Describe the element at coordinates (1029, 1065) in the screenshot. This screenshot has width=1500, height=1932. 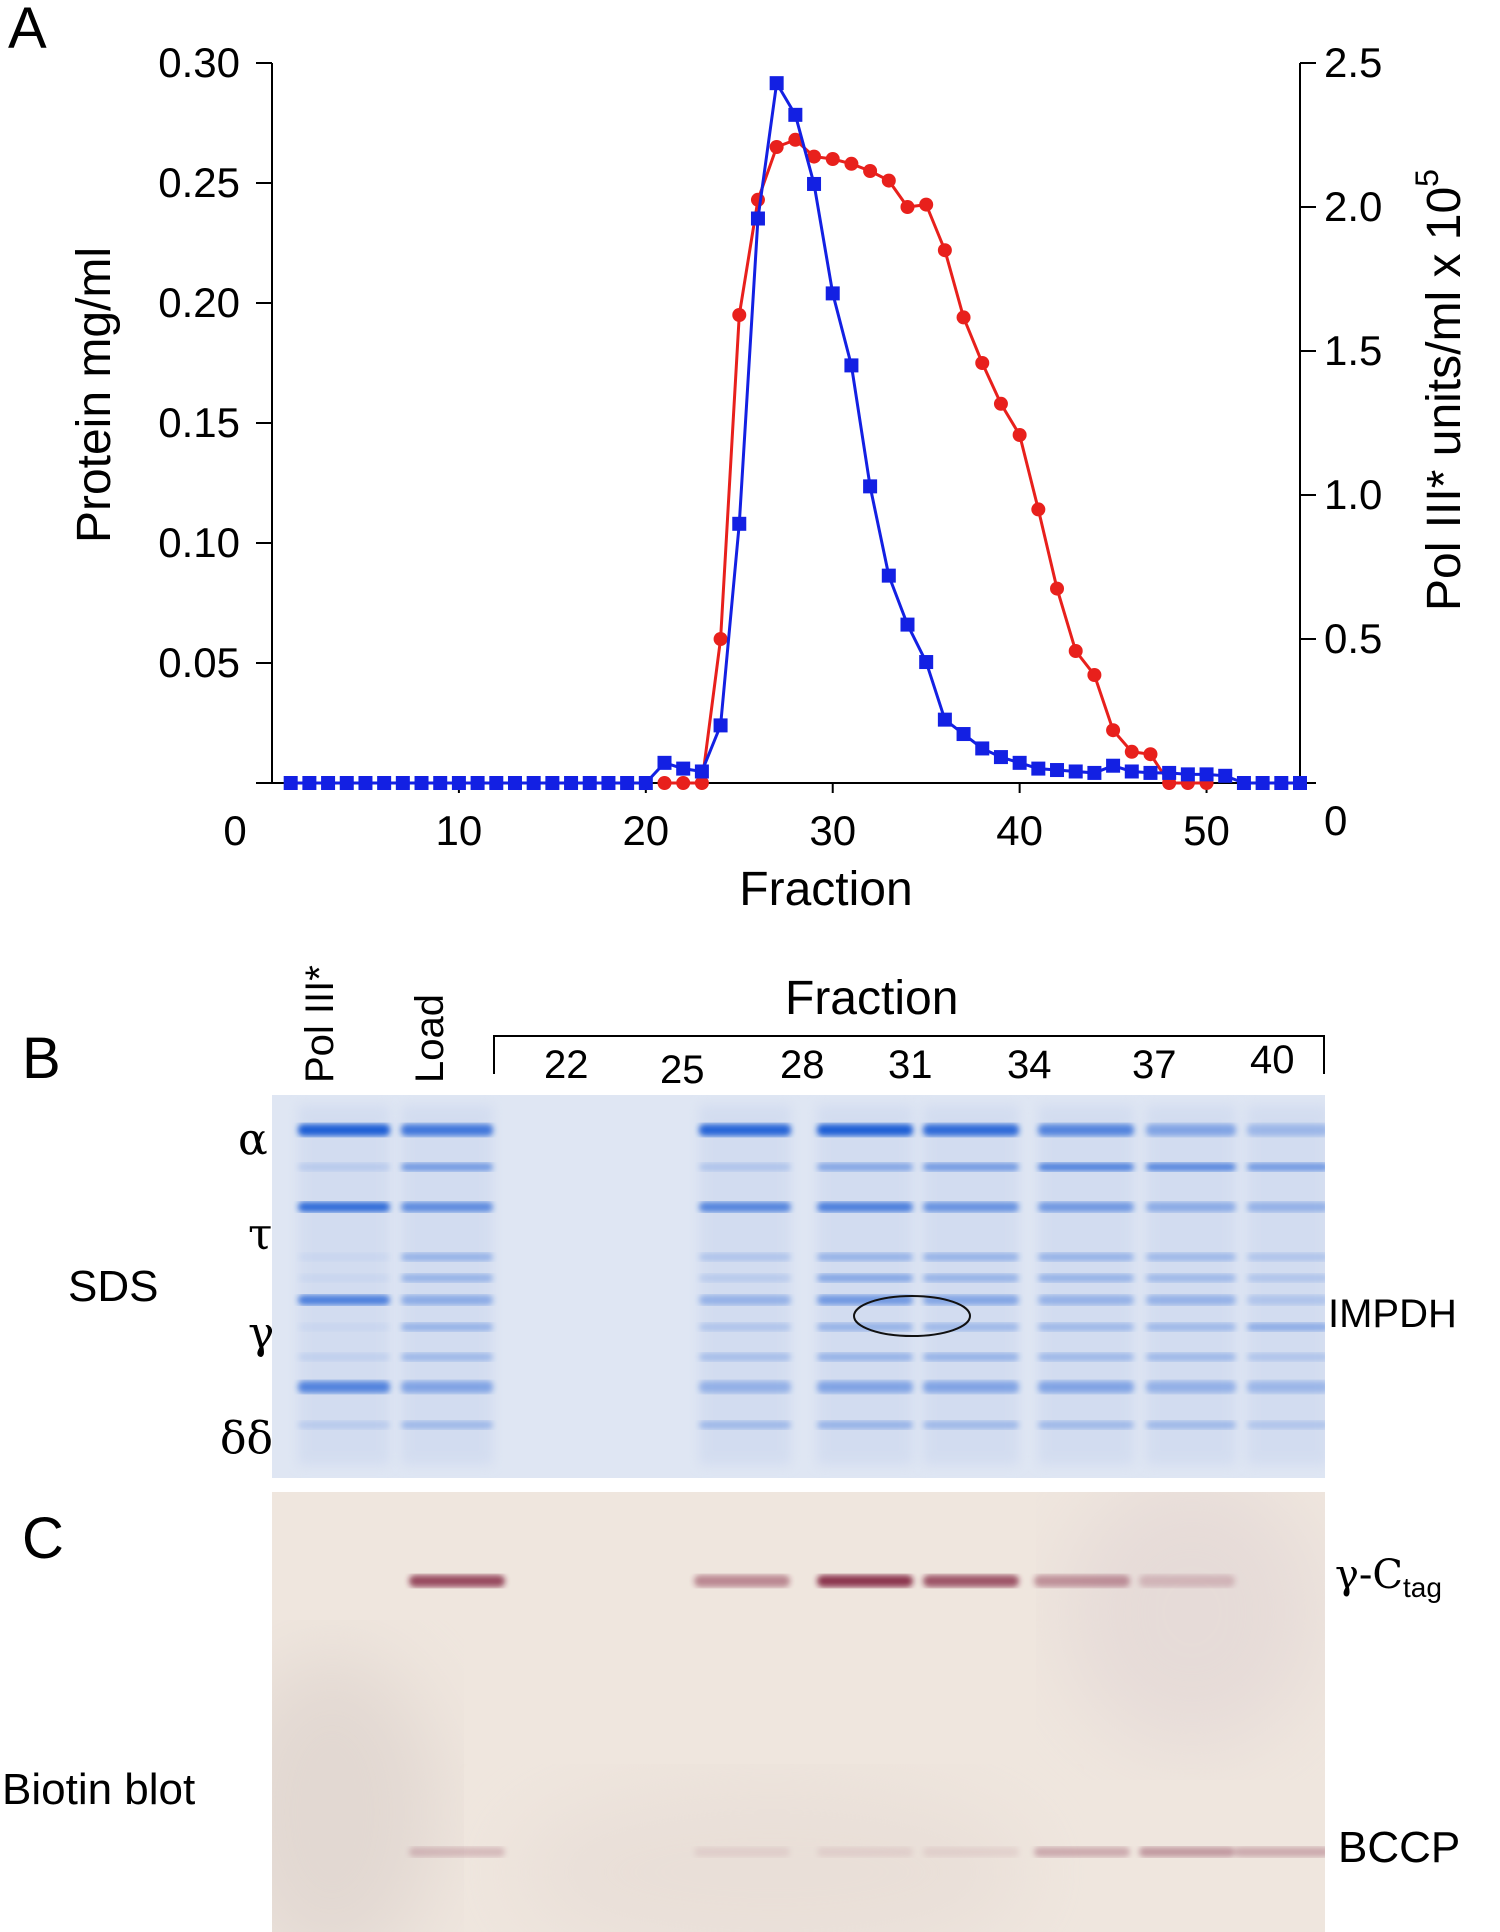
I see `fraction-lane-label: 34` at that location.